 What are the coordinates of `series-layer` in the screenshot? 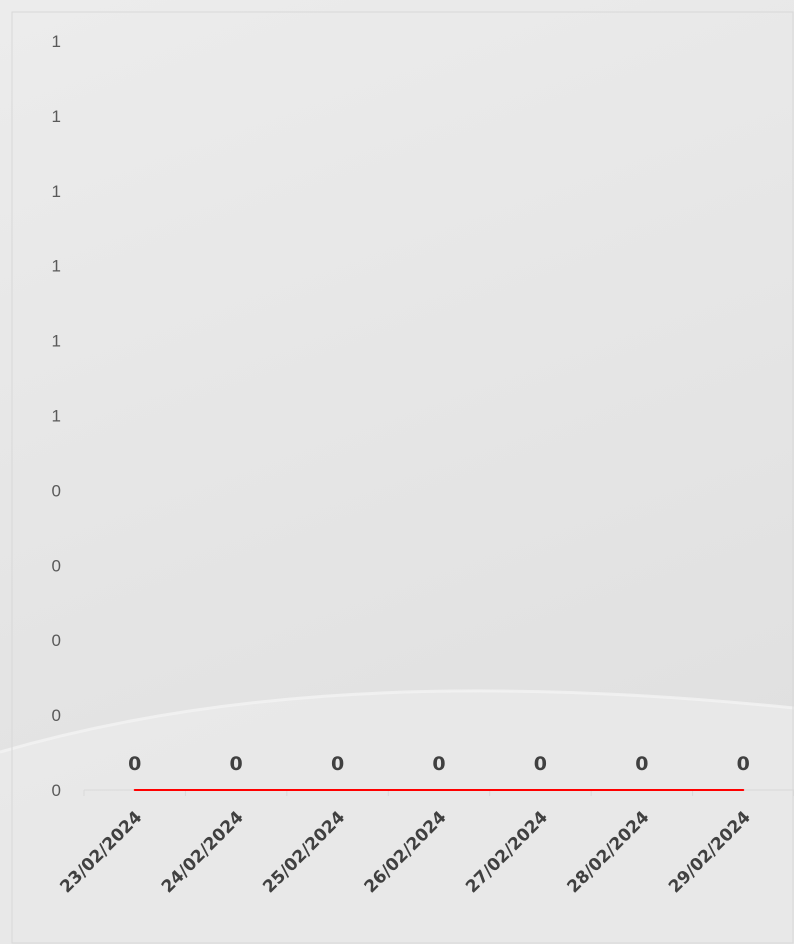 It's located at (439, 790).